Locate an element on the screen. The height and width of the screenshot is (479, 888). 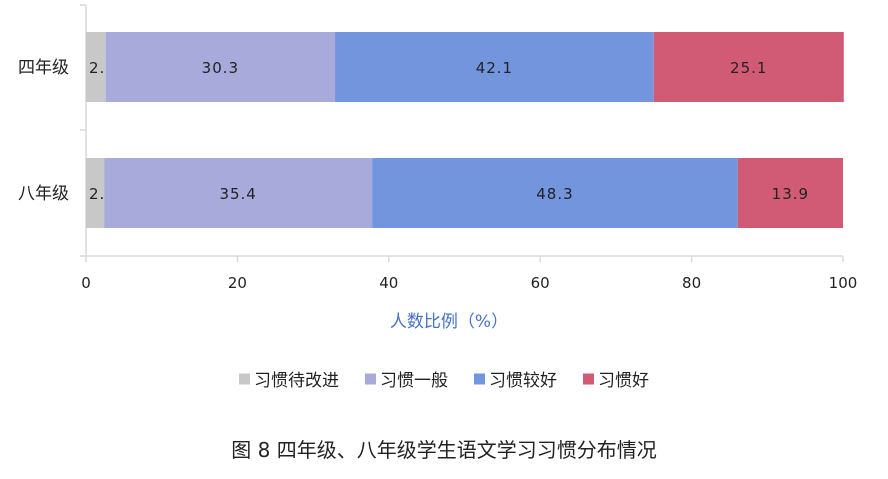
data-label: 35.4 is located at coordinates (237, 194).